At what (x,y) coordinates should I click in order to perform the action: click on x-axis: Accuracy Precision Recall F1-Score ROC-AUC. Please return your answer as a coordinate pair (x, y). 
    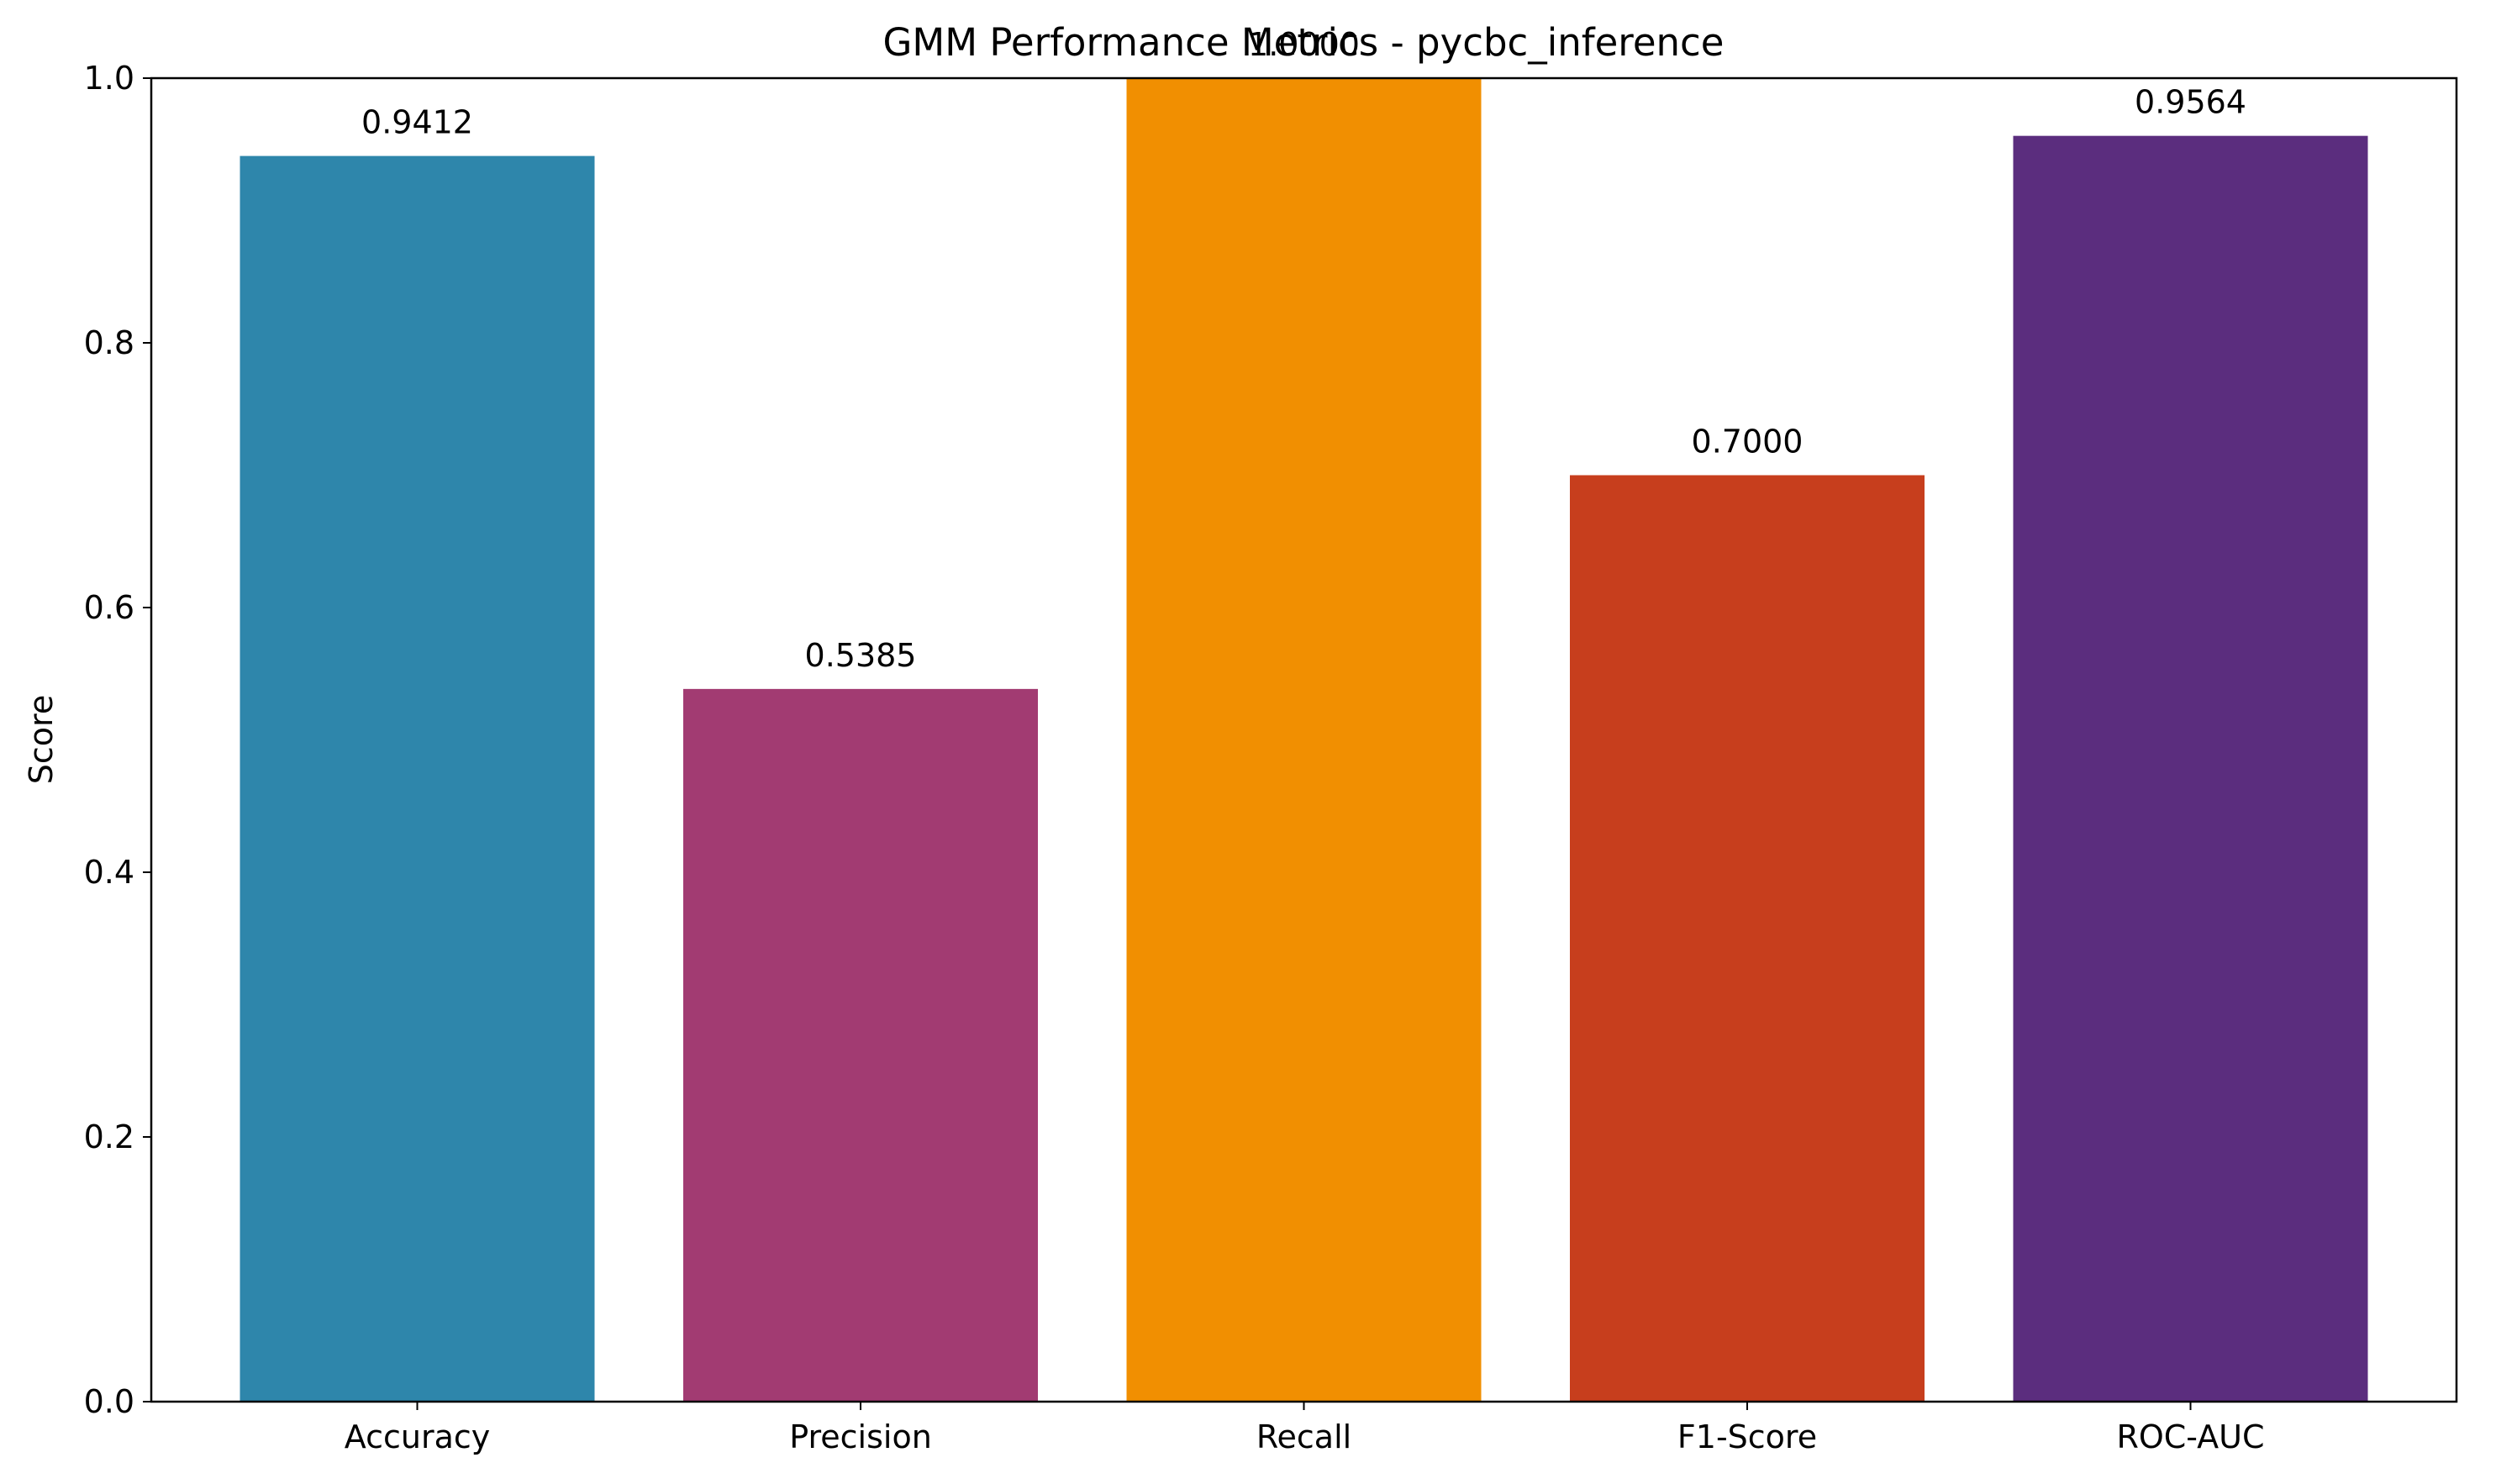
    Looking at the image, I should click on (1305, 1428).